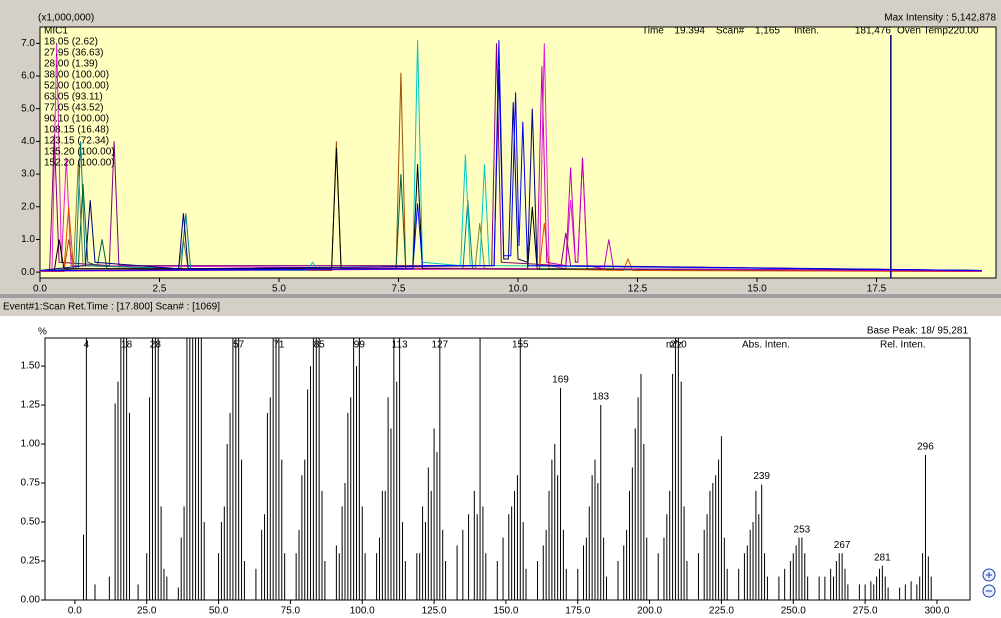  I want to click on column-label: Abs. Inten., so click(766, 345).